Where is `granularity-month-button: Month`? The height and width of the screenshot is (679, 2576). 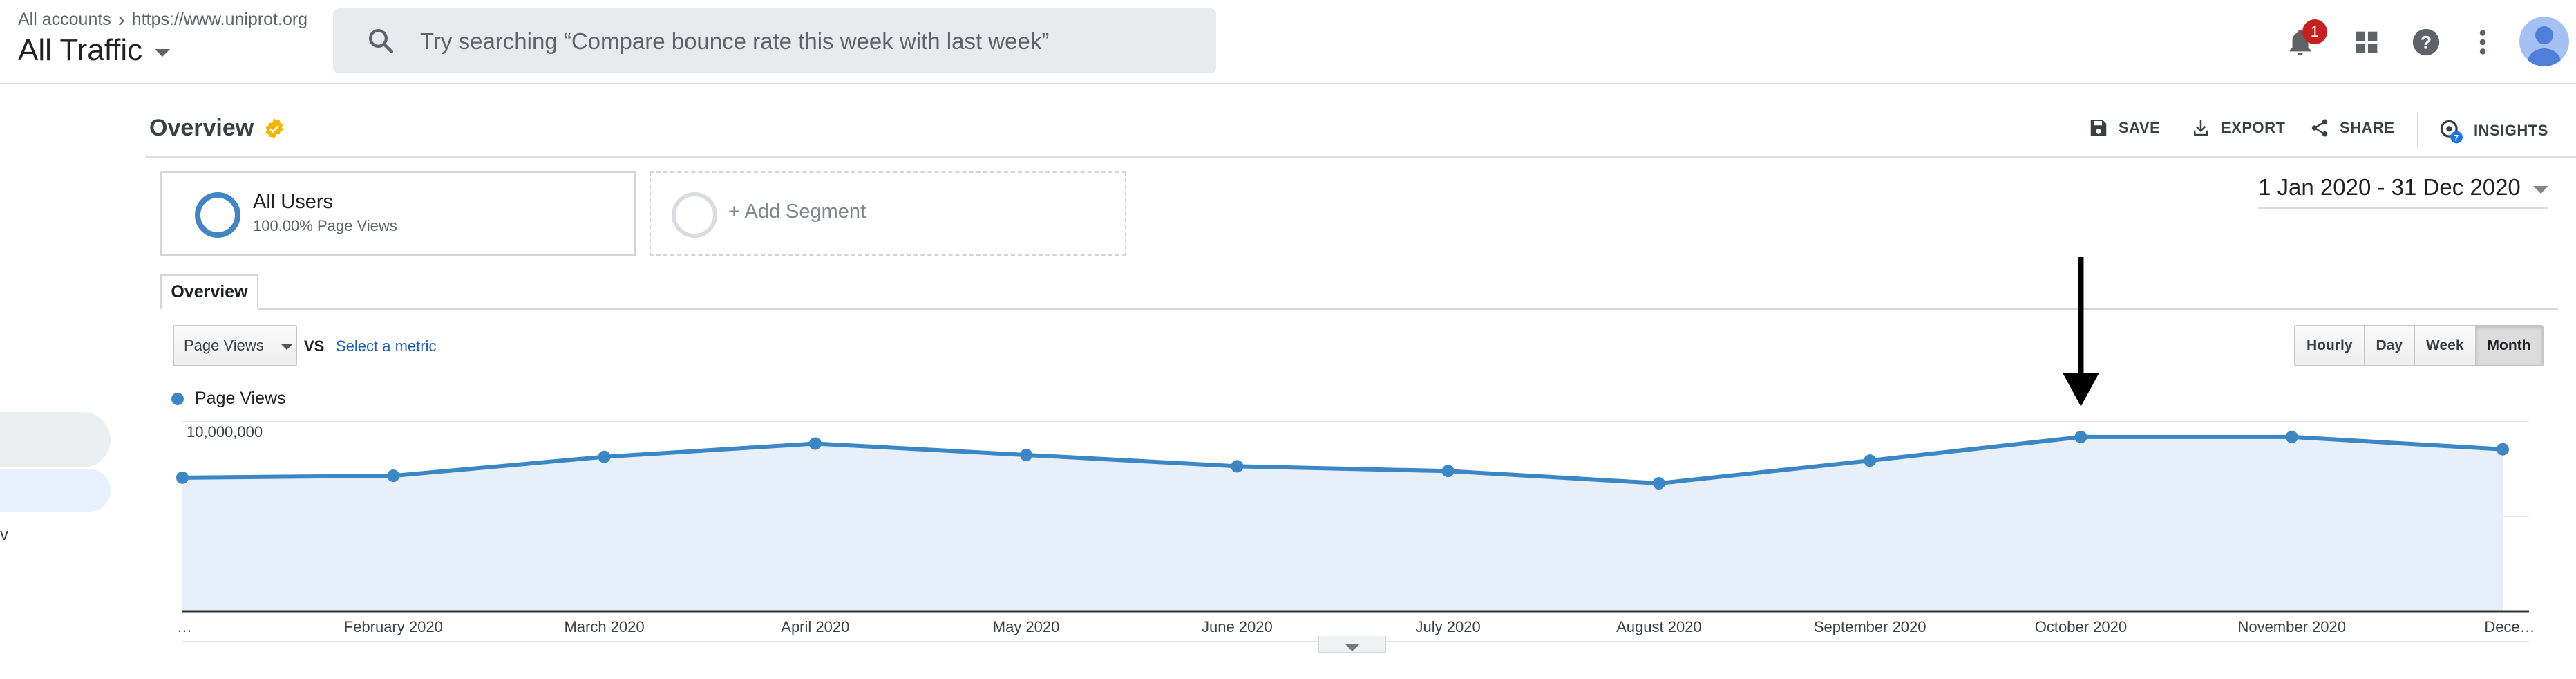
granularity-month-button: Month is located at coordinates (2509, 346).